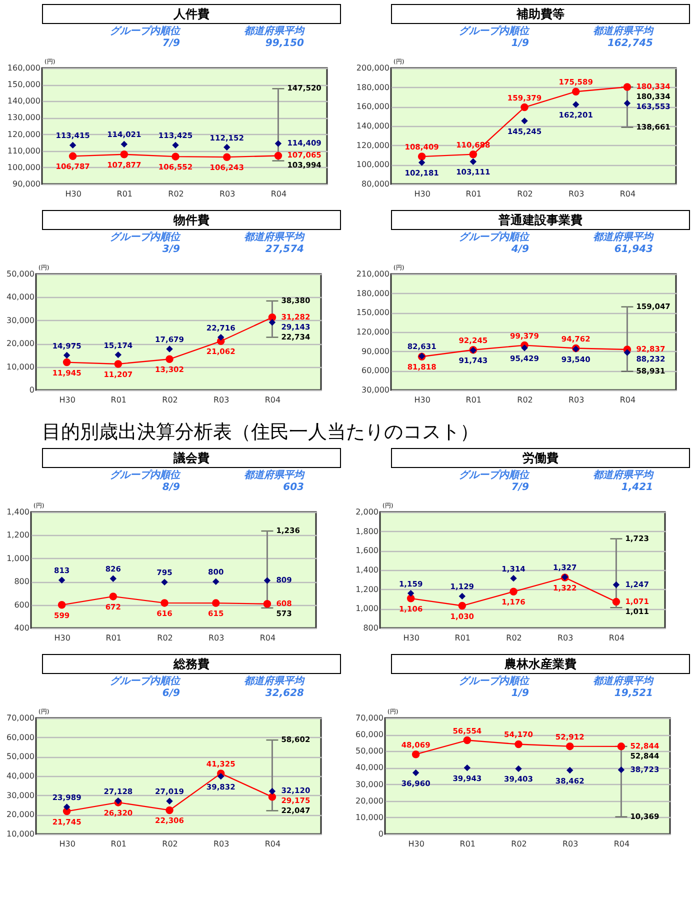  Describe the element at coordinates (31, 390) in the screenshot. I see `y-tick-label: 0` at that location.